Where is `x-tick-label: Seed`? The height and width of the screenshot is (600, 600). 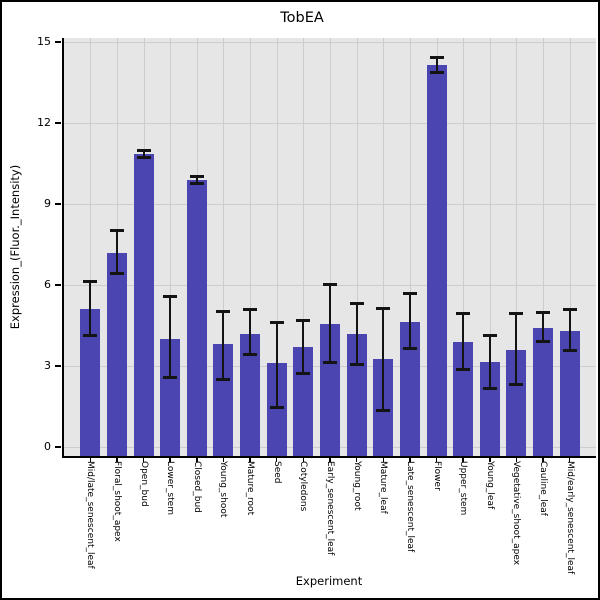 x-tick-label: Seed is located at coordinates (276, 472).